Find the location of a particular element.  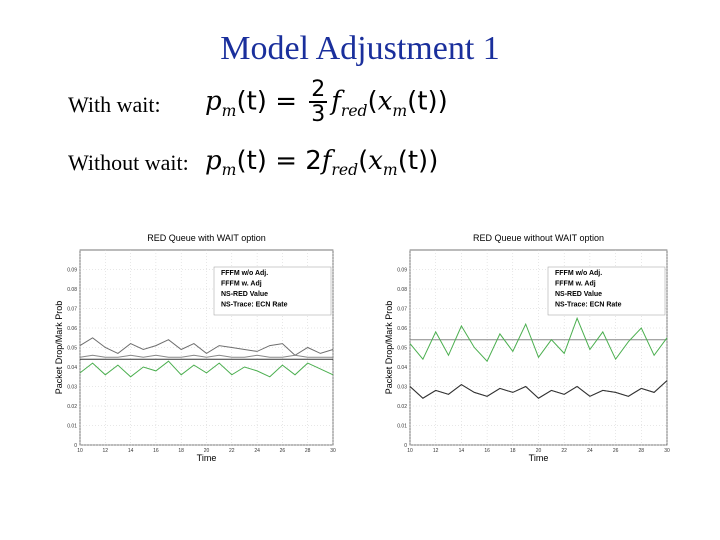

formula-without-arg-open: ( is located at coordinates (363, 161).